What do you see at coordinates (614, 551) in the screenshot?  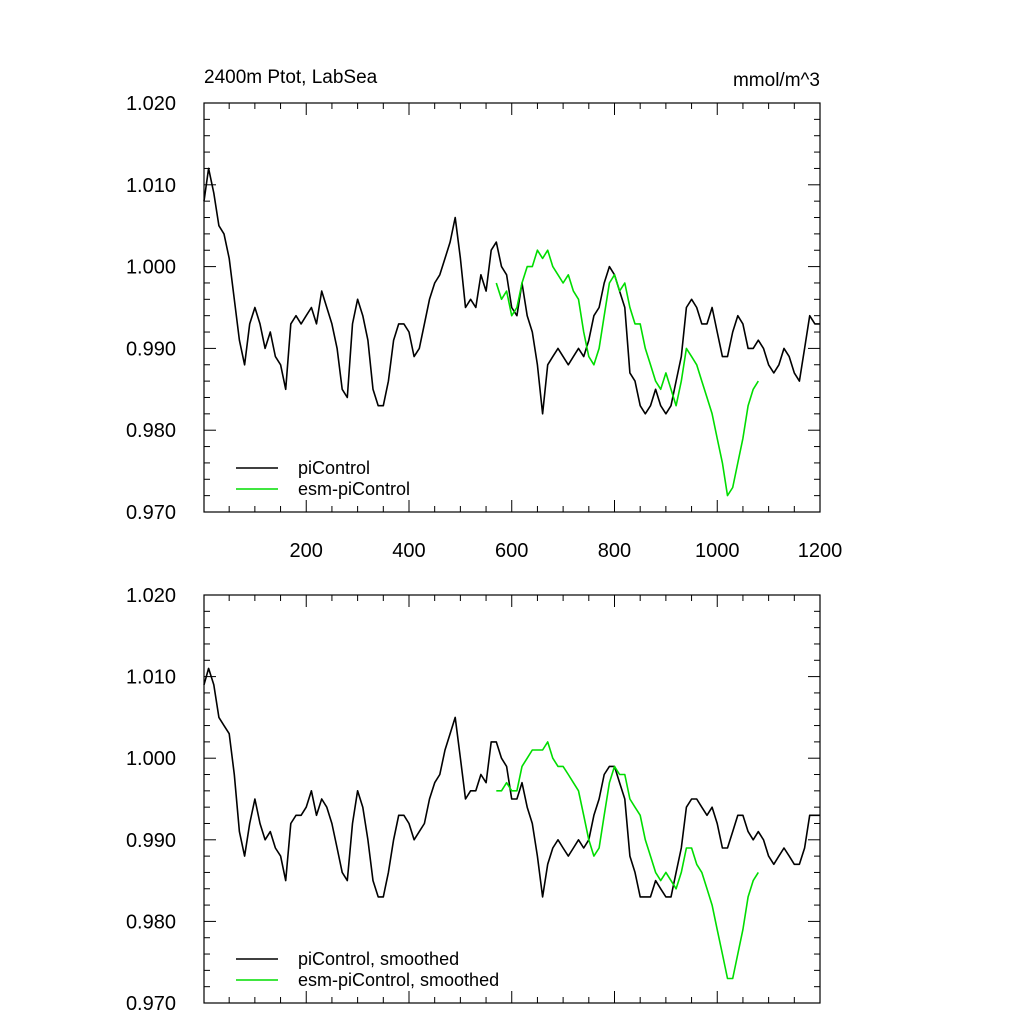 I see `x-tick-label: 800` at bounding box center [614, 551].